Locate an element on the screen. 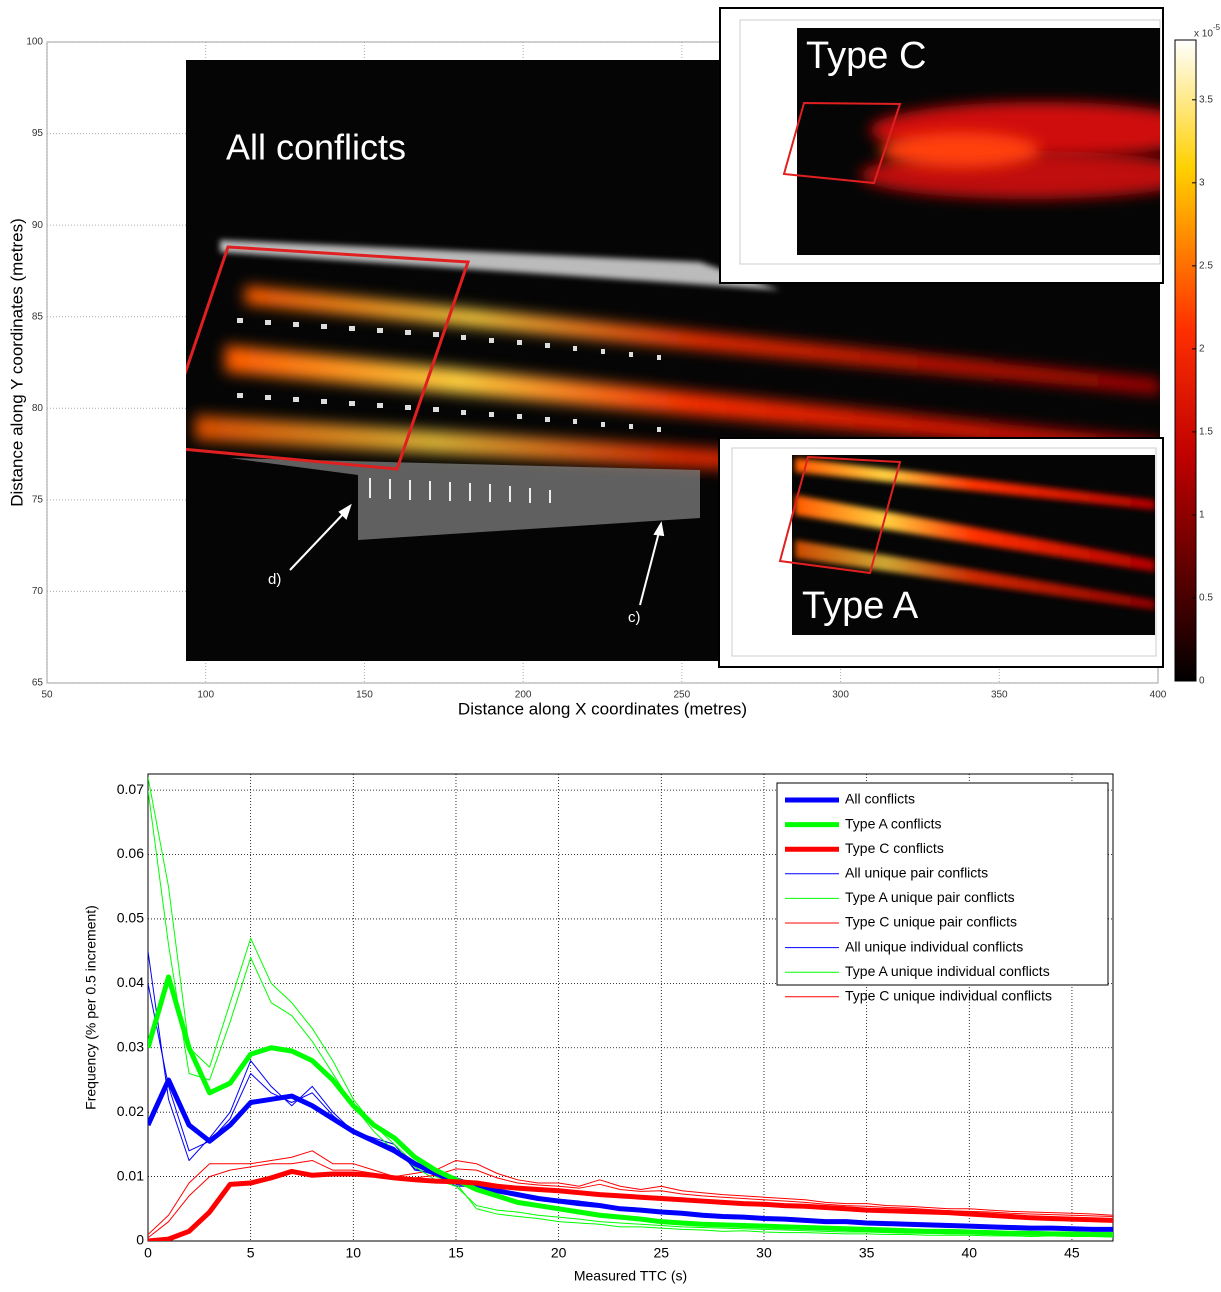 This screenshot has height=1292, width=1221. x-tick-label: 100 is located at coordinates (205, 695).